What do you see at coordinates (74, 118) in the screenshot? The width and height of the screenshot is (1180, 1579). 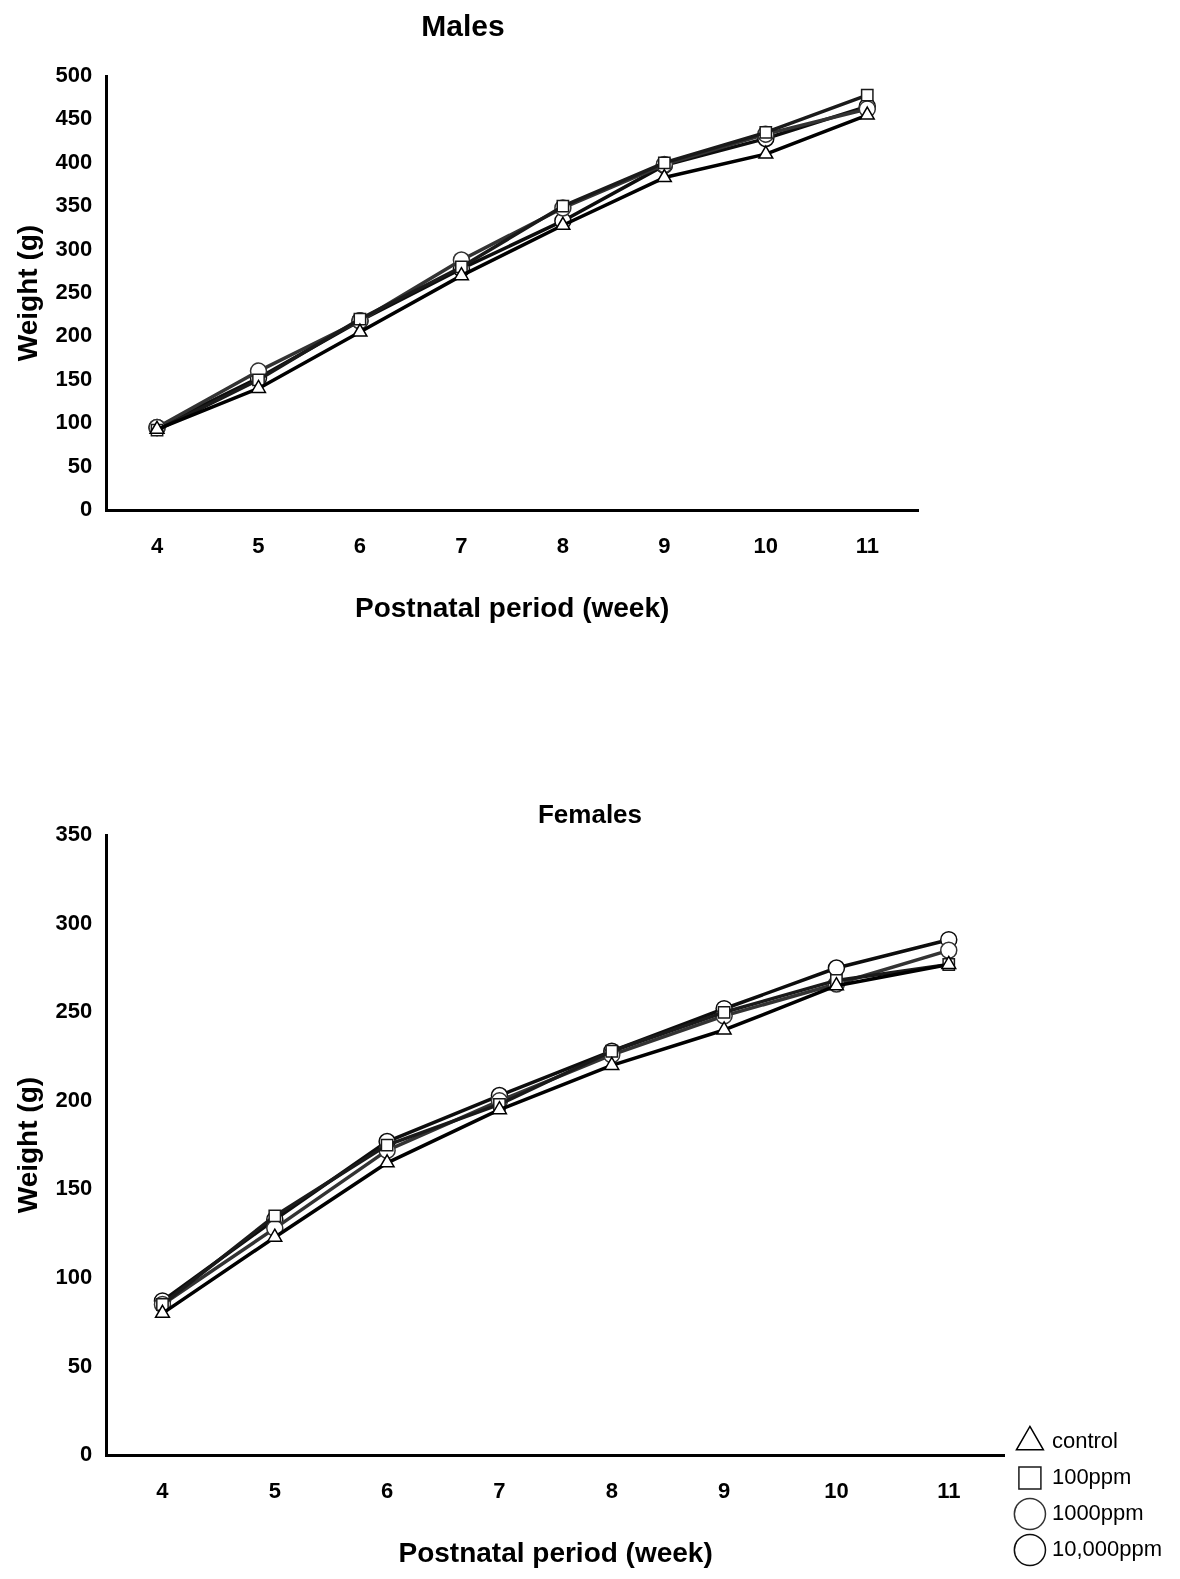 I see `y-tick-label: 450` at bounding box center [74, 118].